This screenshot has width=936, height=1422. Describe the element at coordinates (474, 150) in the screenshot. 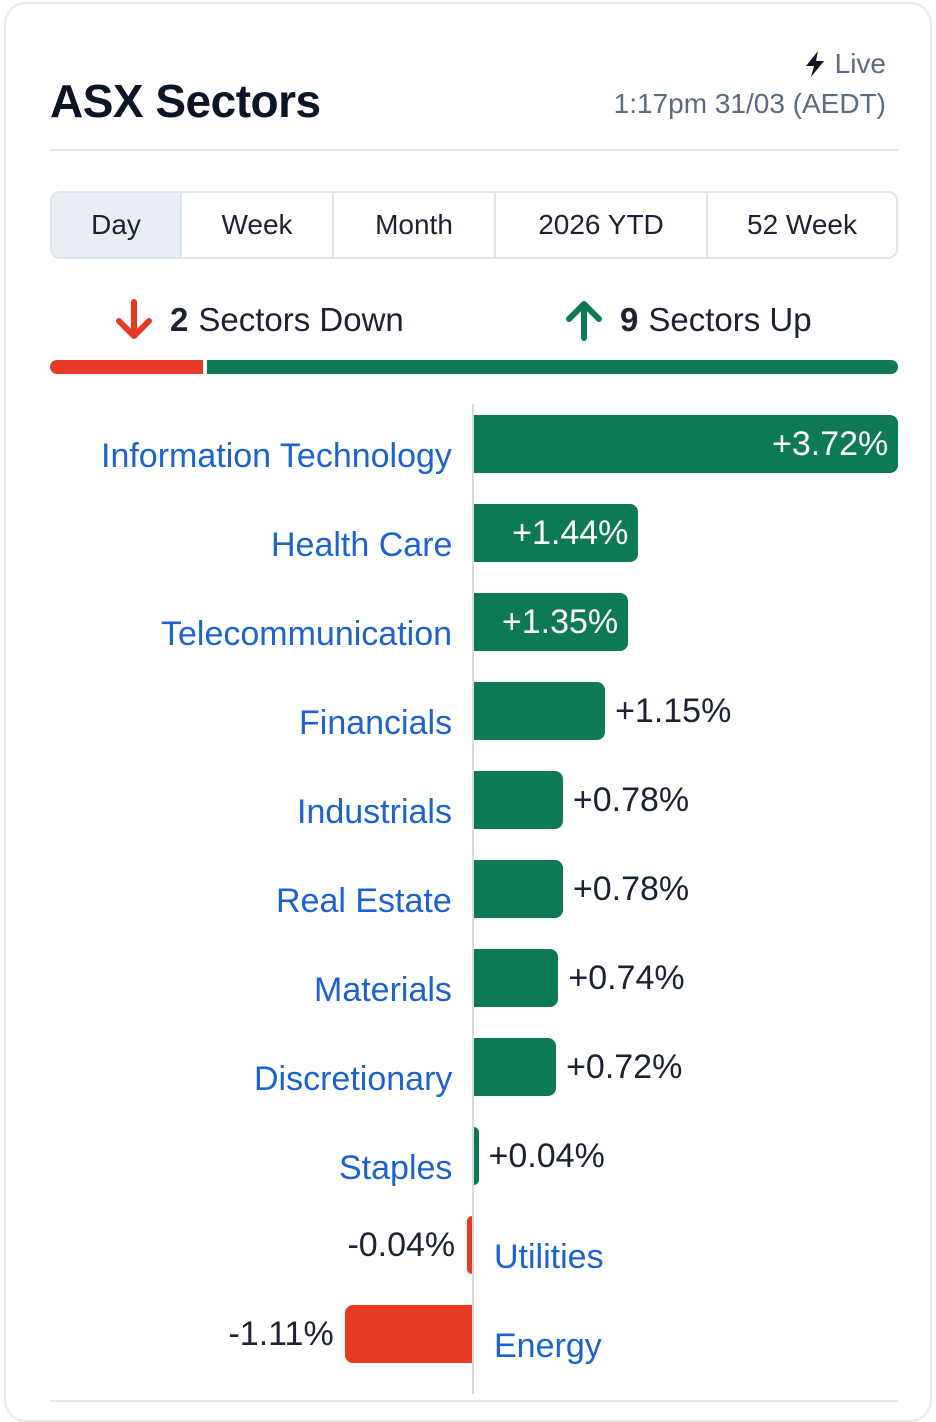

I see `header-divider` at that location.